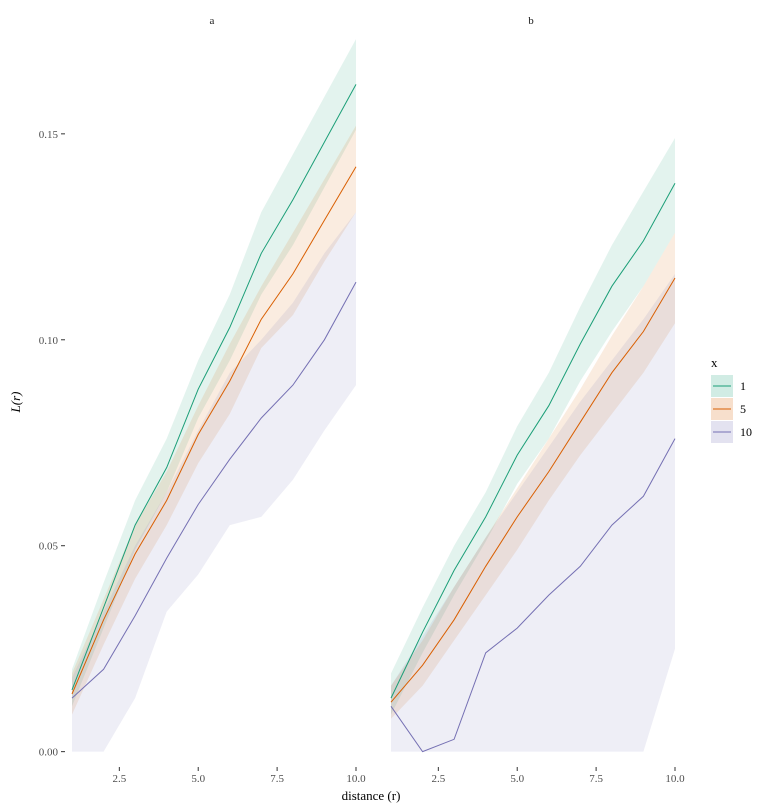 This screenshot has height=810, width=768. What do you see at coordinates (49, 135) in the screenshot?
I see `y-tick-label: 0.15` at bounding box center [49, 135].